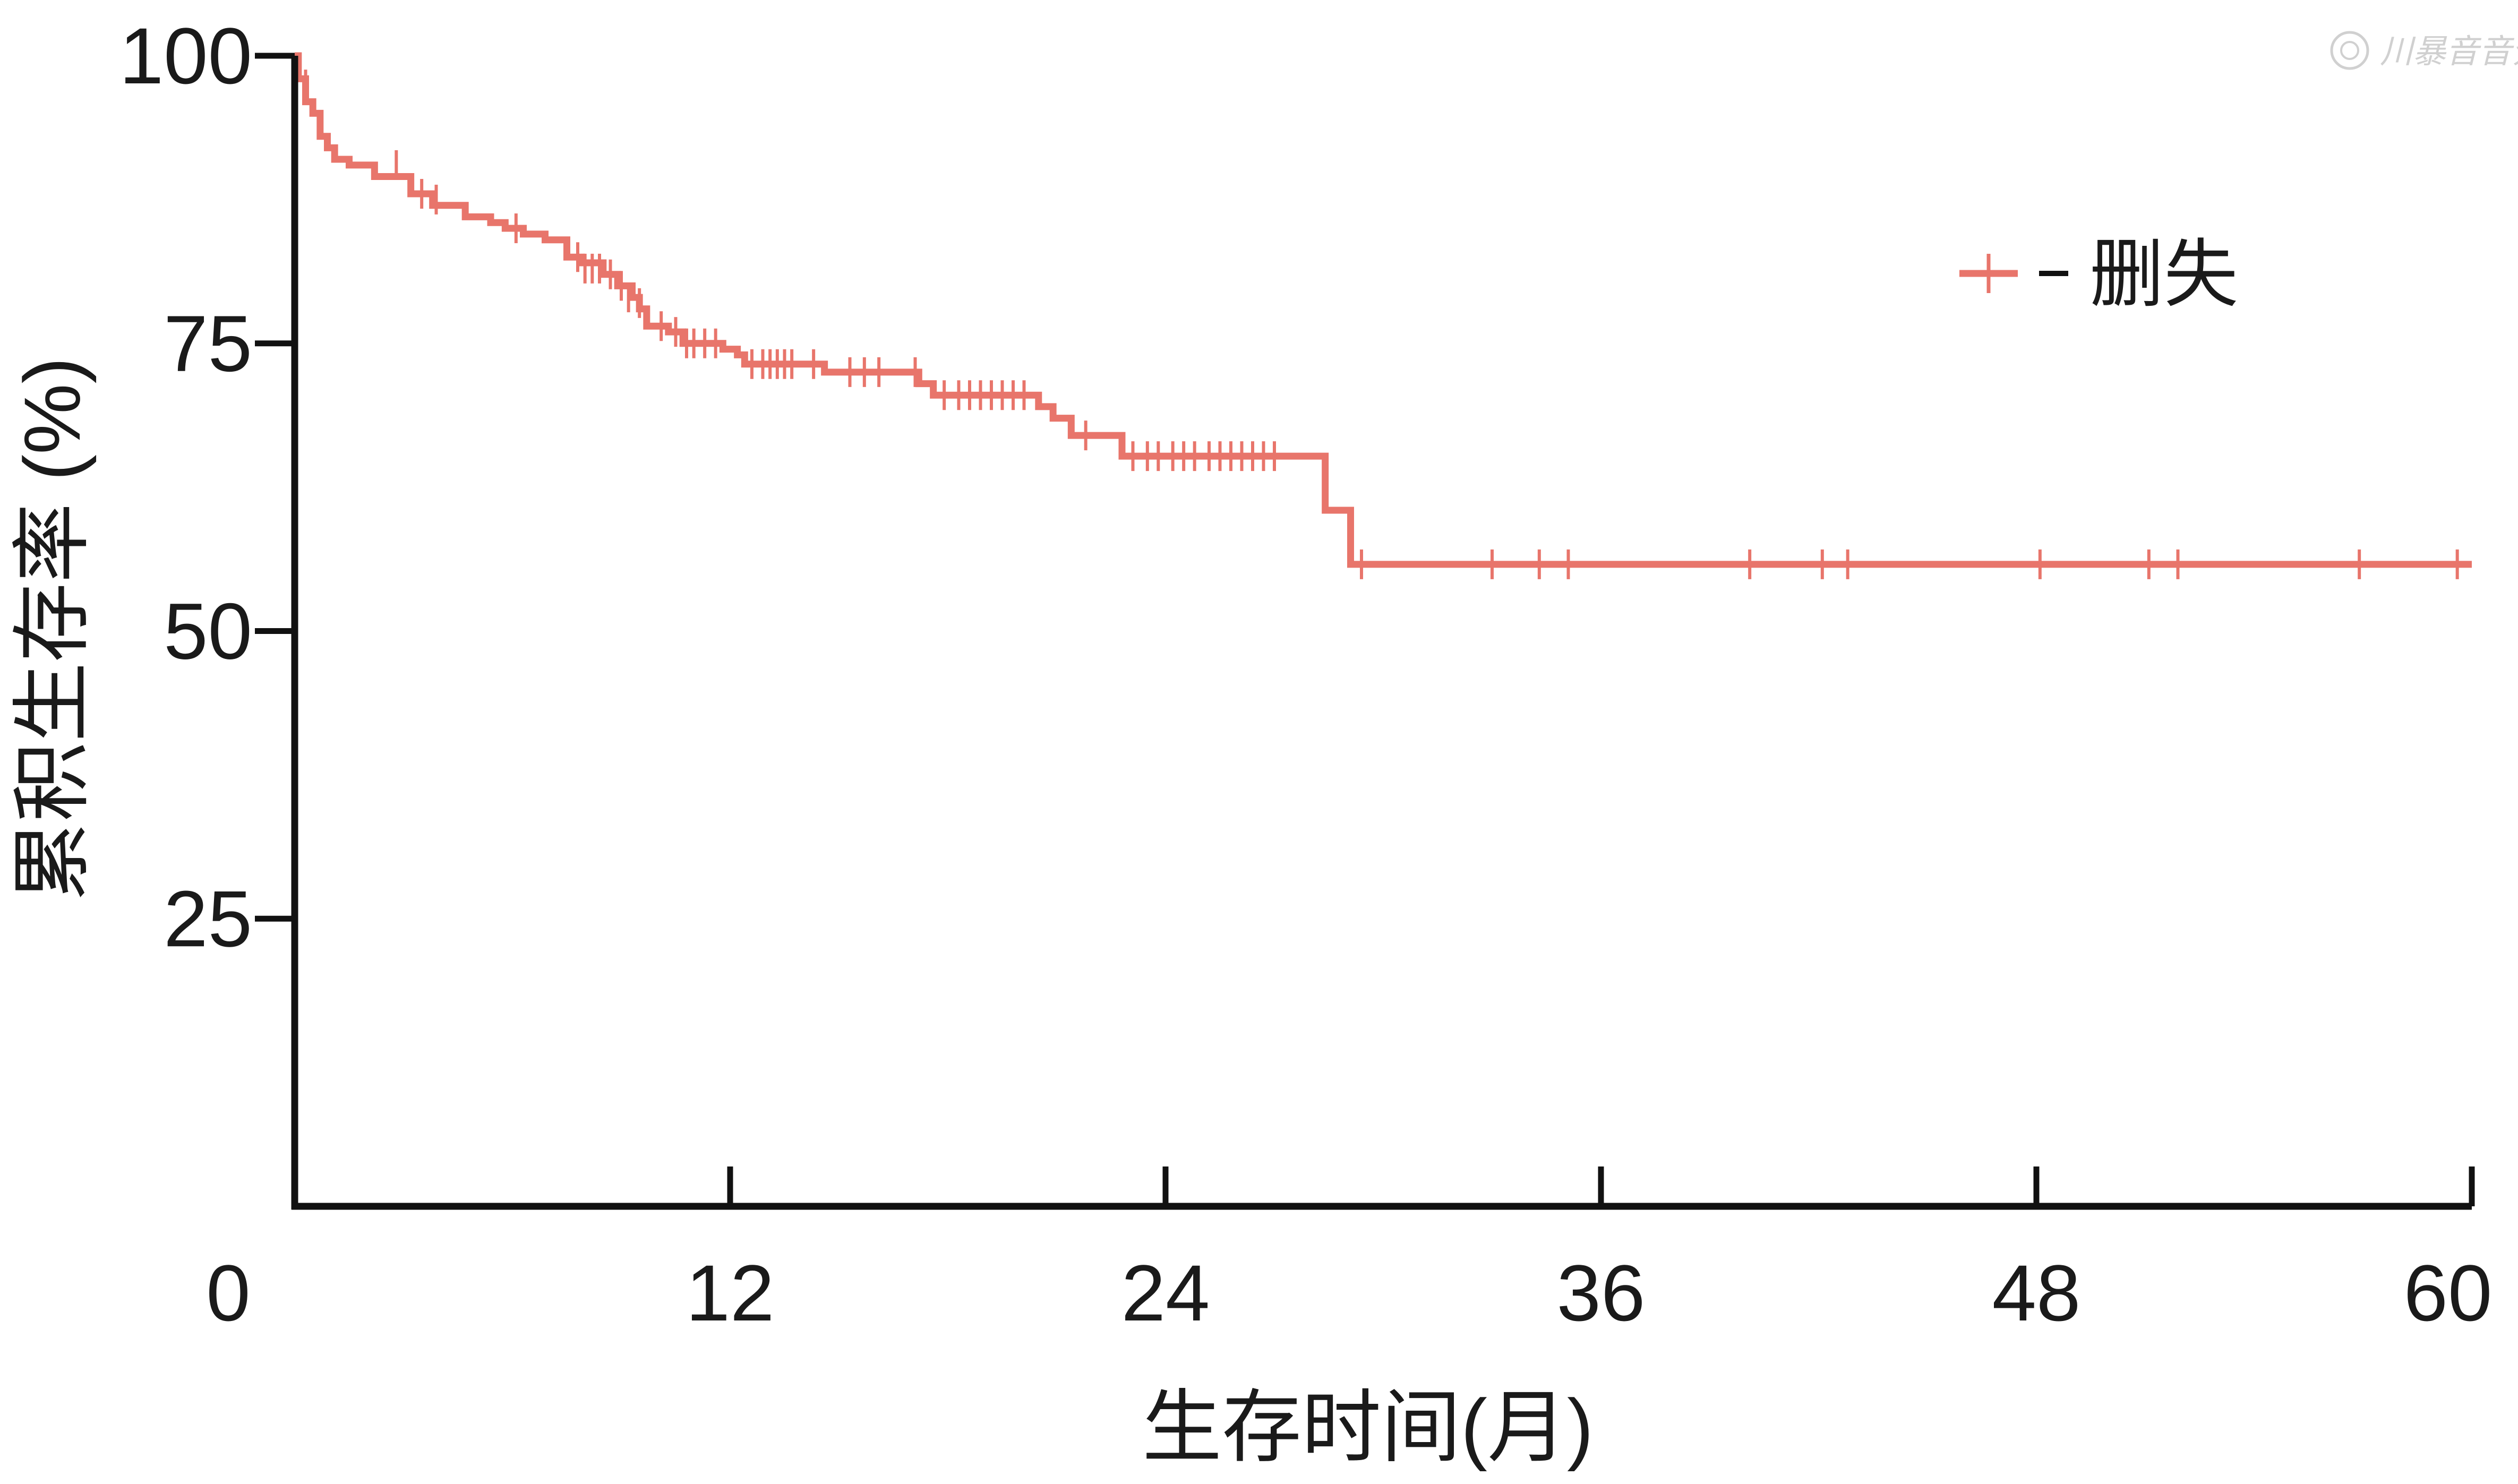 The image size is (2518, 1484). What do you see at coordinates (228, 1292) in the screenshot?
I see `x-tick-label: 0` at bounding box center [228, 1292].